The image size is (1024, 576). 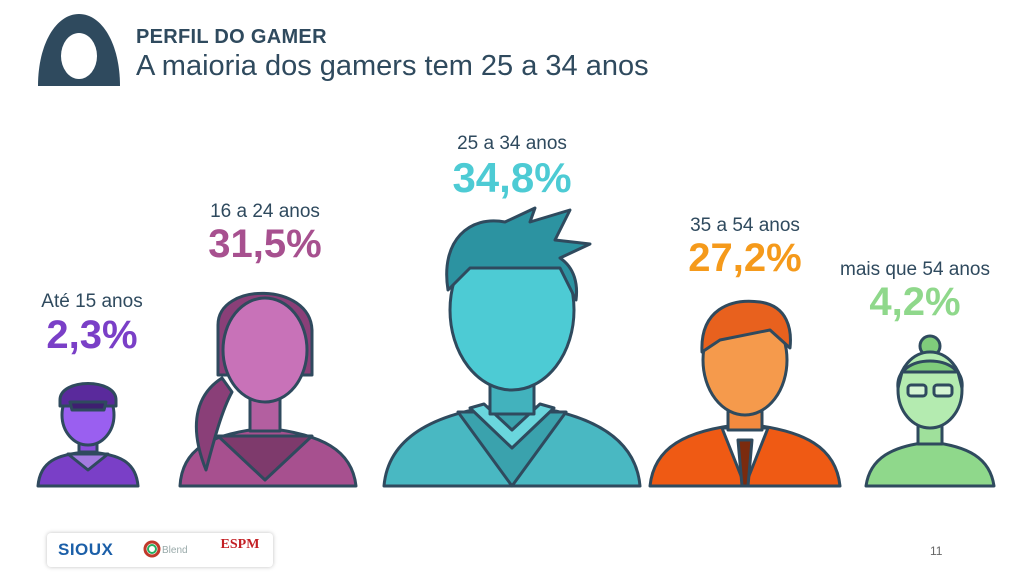 What do you see at coordinates (915, 269) in the screenshot?
I see `category-label-5: mais que 54 anos` at bounding box center [915, 269].